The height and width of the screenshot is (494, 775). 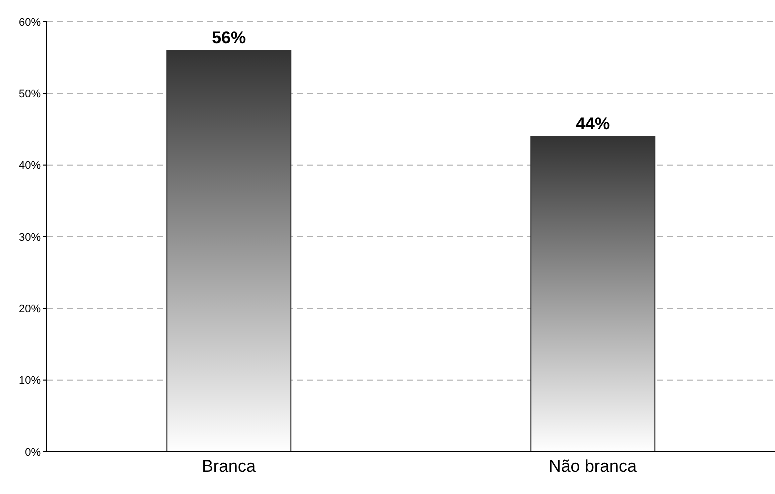 What do you see at coordinates (229, 466) in the screenshot?
I see `x-tick-label: Branca` at bounding box center [229, 466].